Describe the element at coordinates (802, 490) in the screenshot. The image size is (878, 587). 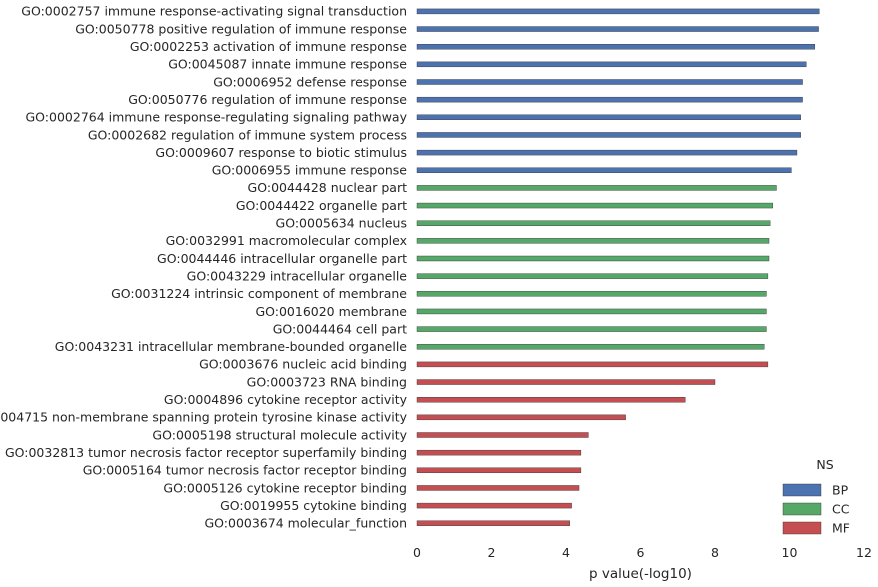
I see `legend-swatch-bp` at that location.